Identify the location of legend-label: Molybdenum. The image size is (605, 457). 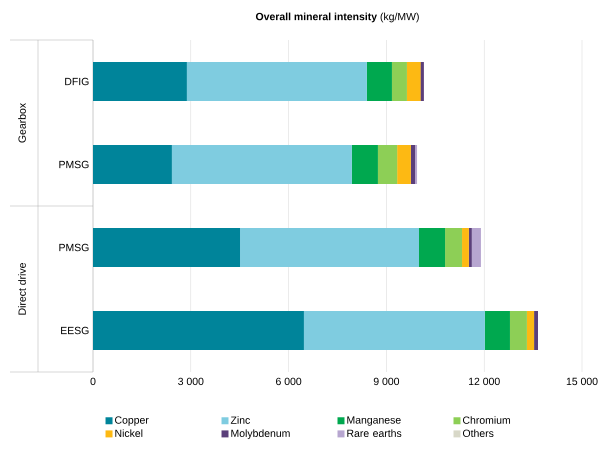
(260, 434).